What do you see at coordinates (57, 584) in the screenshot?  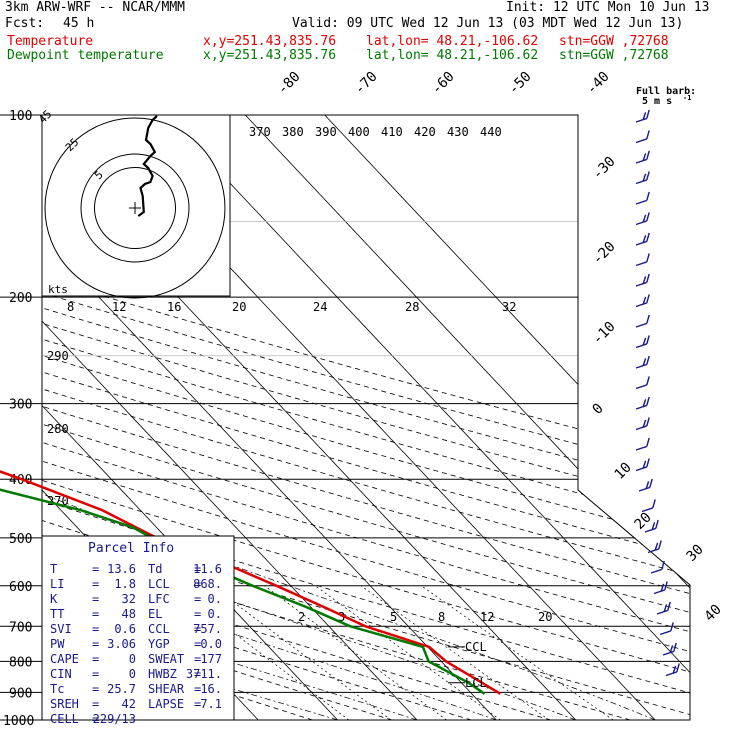 I see `parcel-label: LI` at bounding box center [57, 584].